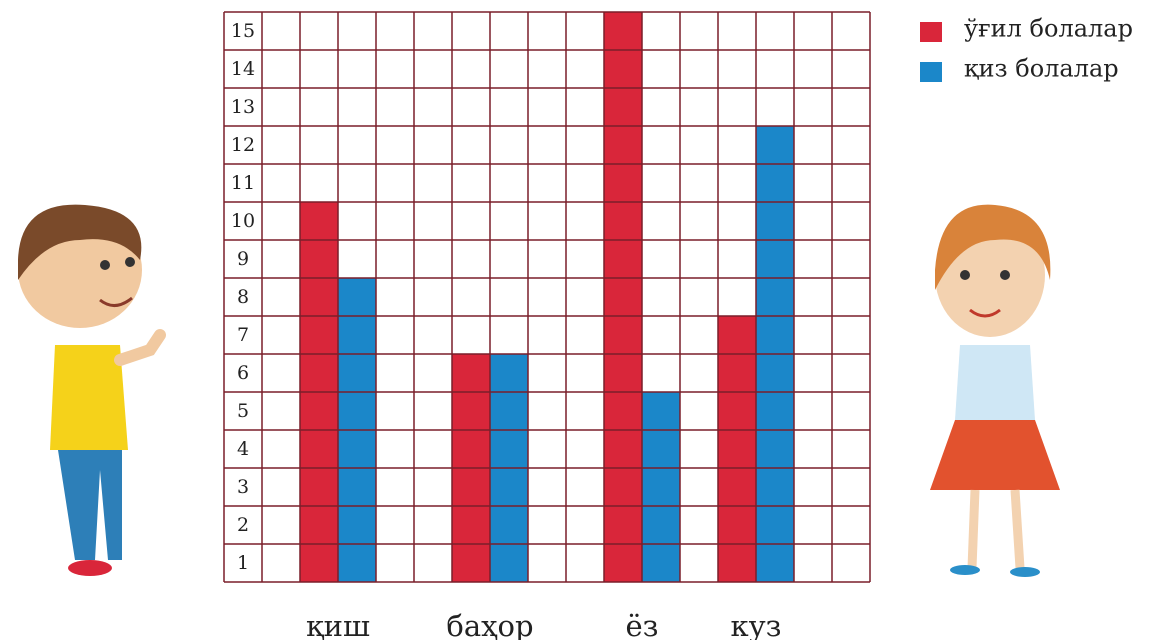 The width and height of the screenshot is (1173, 640). I want to click on y-tick-label: 1, so click(243, 563).